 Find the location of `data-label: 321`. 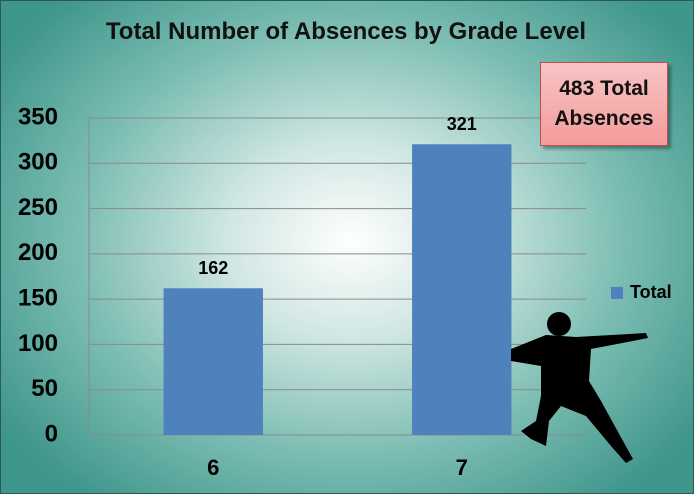

data-label: 321 is located at coordinates (462, 124).